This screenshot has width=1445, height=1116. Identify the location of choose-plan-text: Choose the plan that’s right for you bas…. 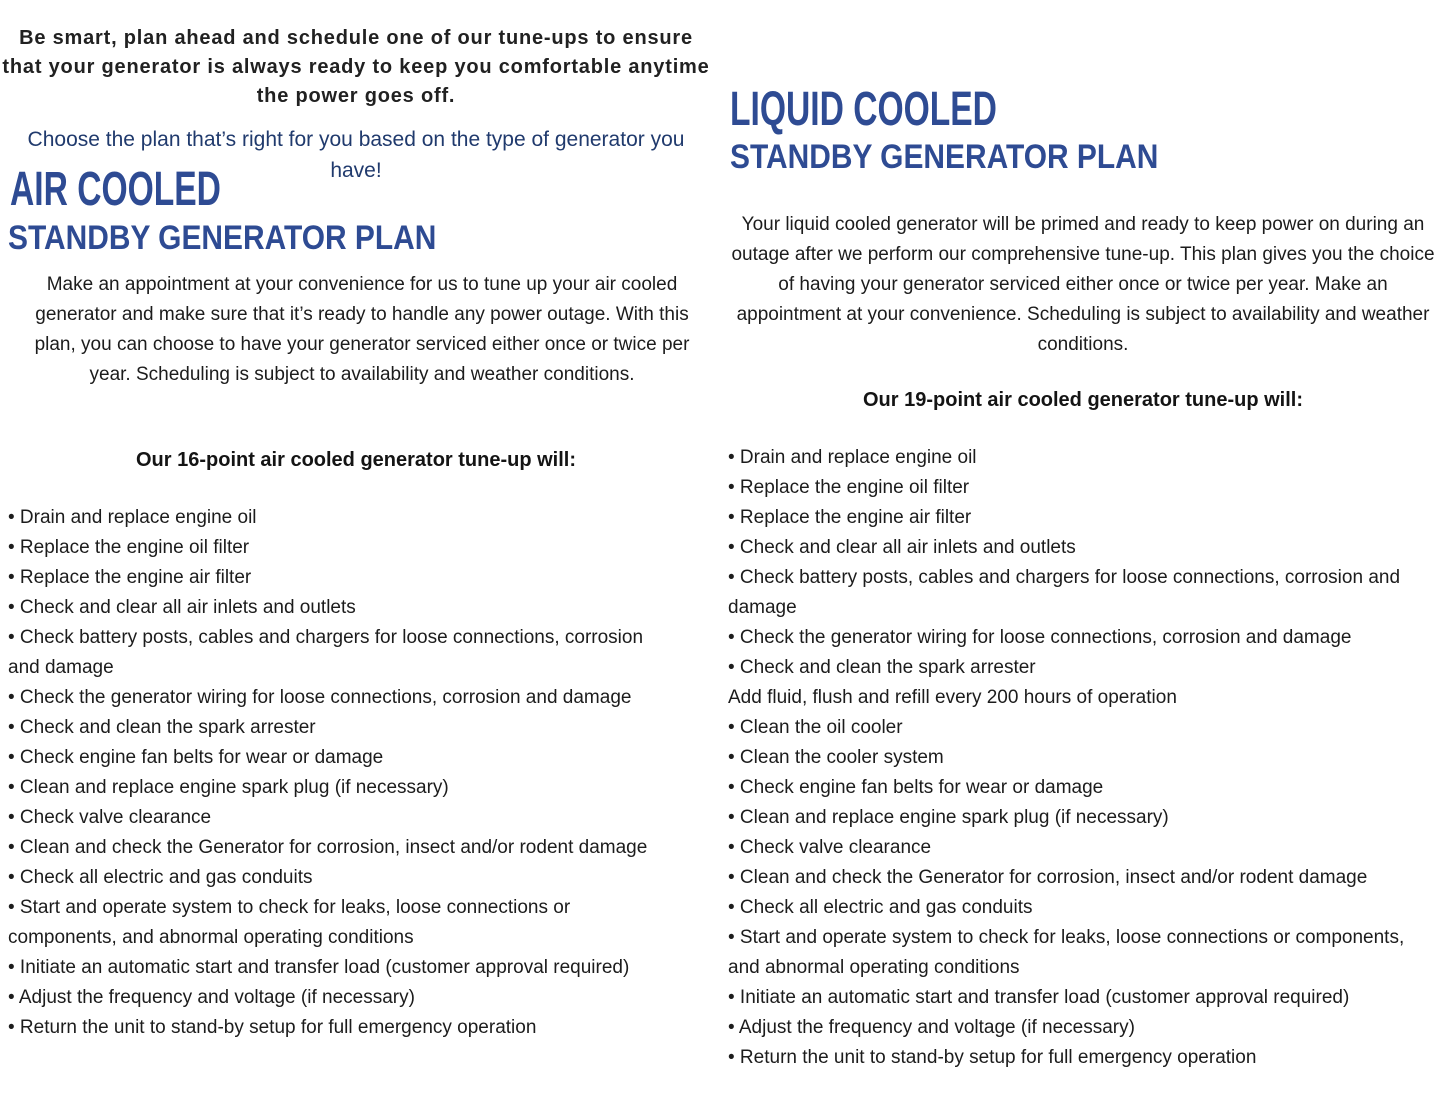
(356, 155).